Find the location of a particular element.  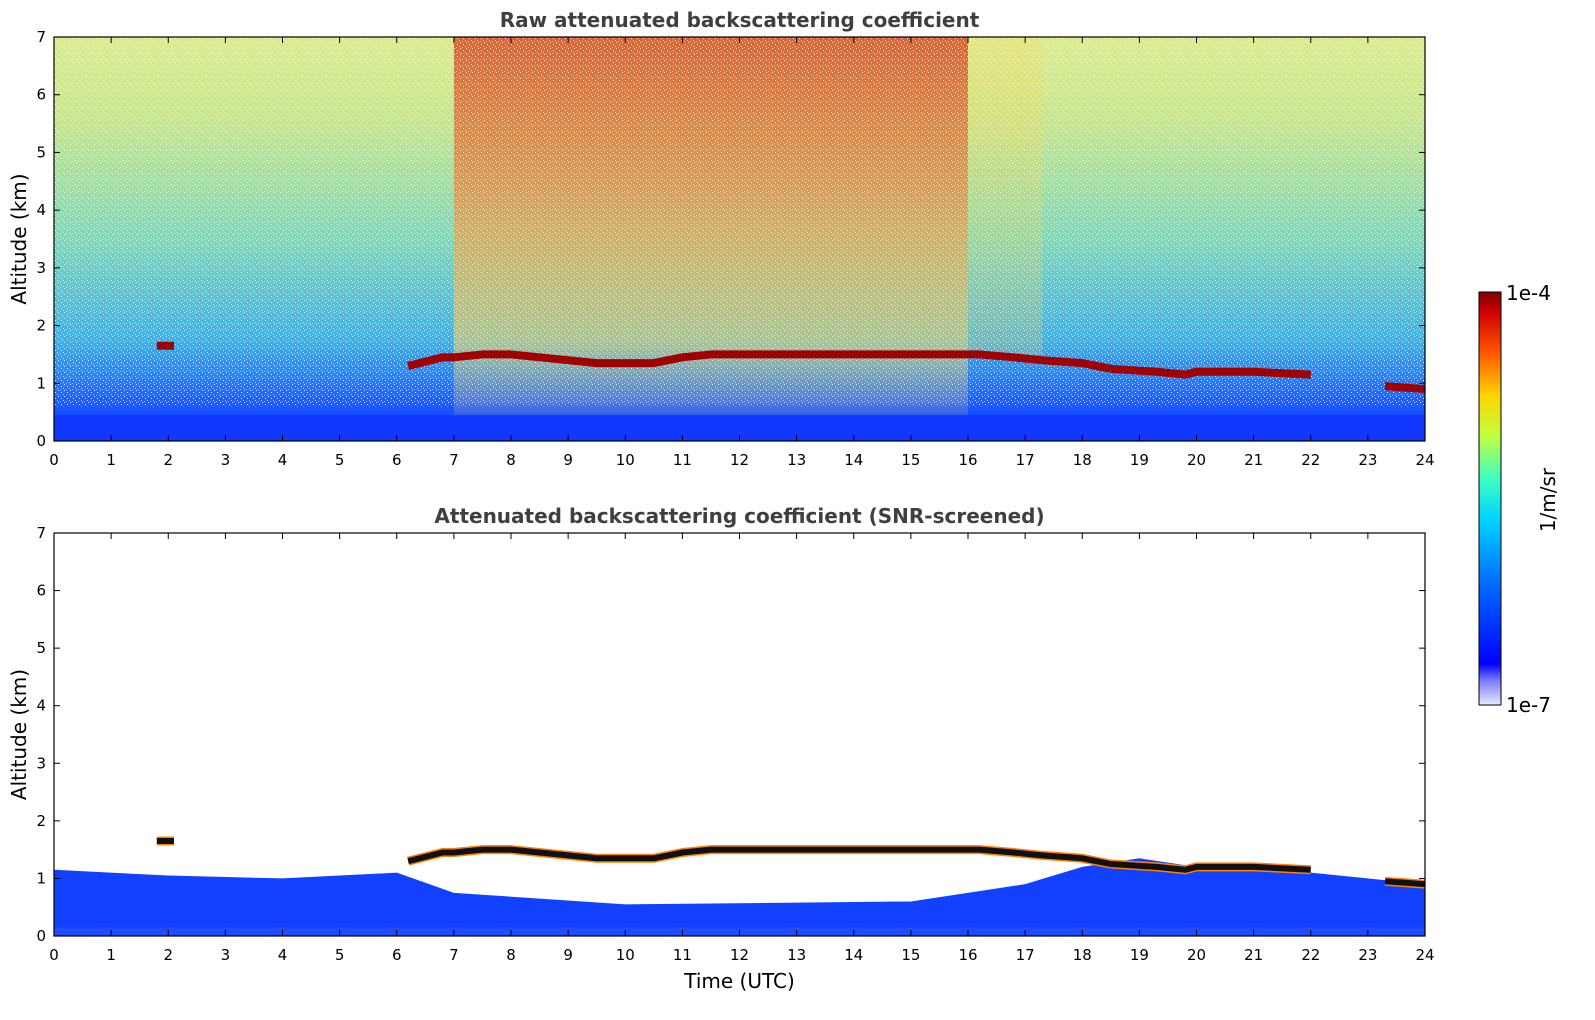

boundary-layer-signal is located at coordinates (739, 897).